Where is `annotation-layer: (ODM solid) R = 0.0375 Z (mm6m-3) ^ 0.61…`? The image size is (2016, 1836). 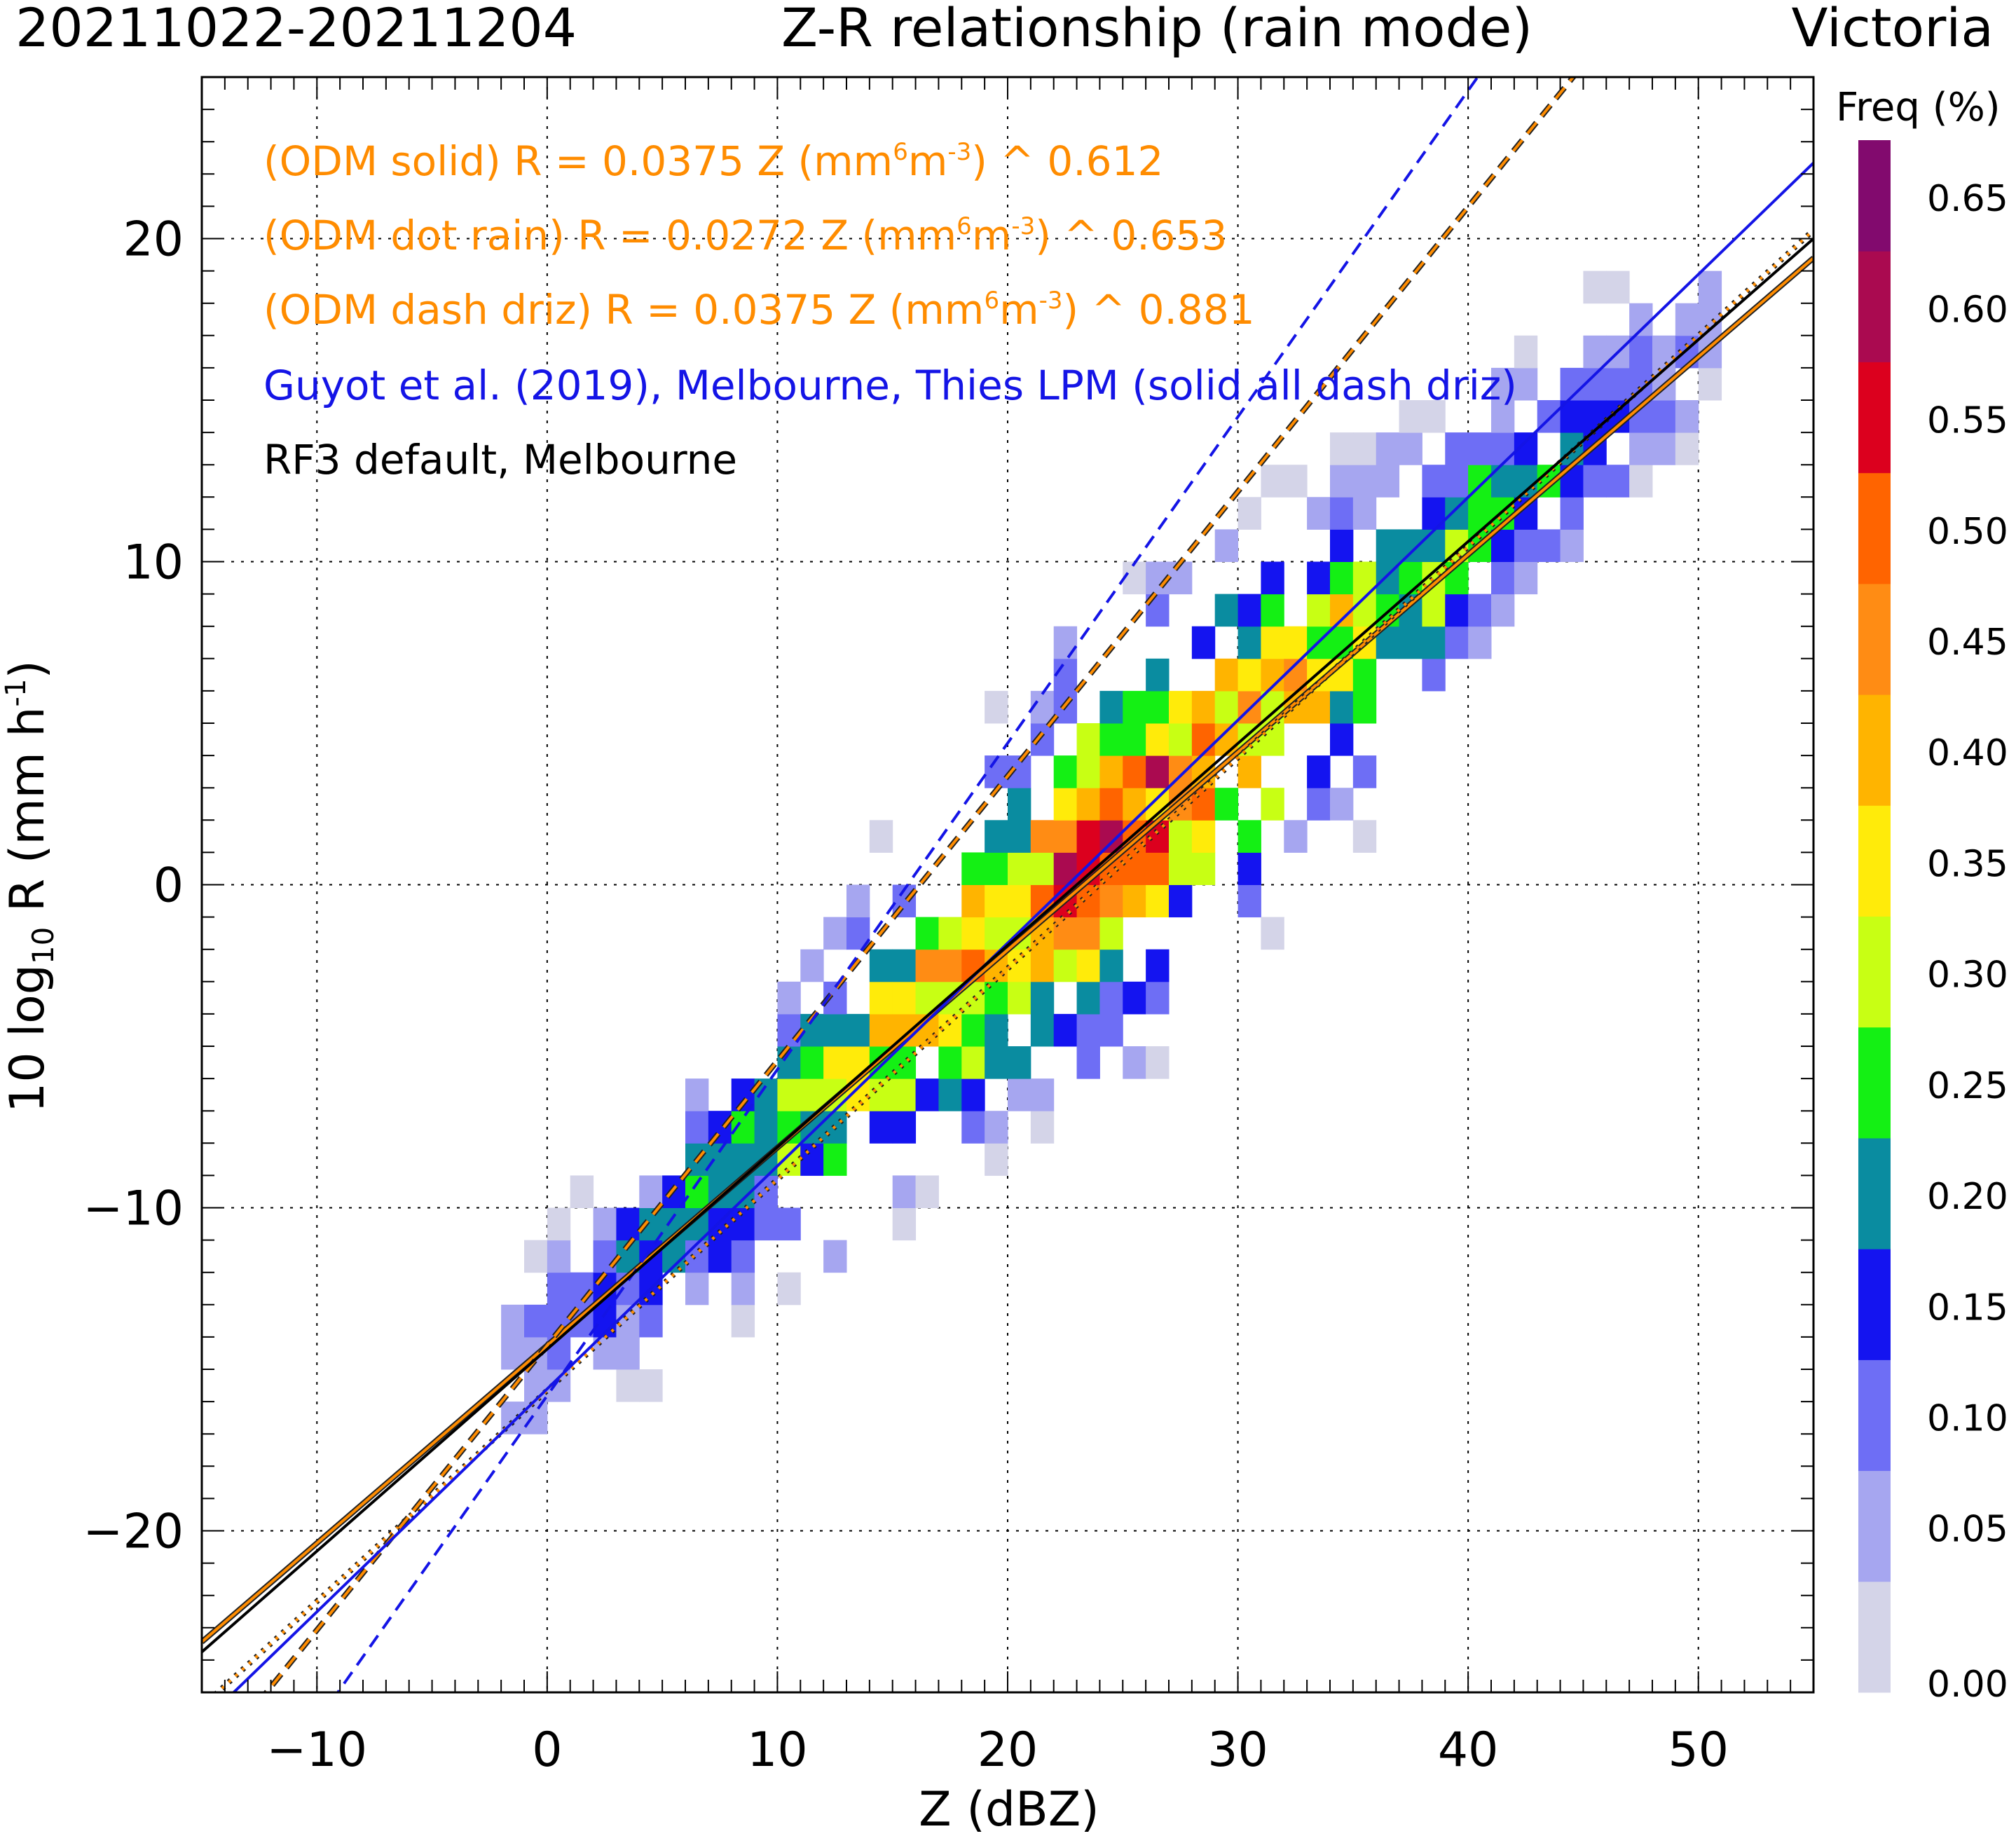 annotation-layer: (ODM solid) R = 0.0375 Z (mm6m-3) ^ 0.61… is located at coordinates (890, 310).